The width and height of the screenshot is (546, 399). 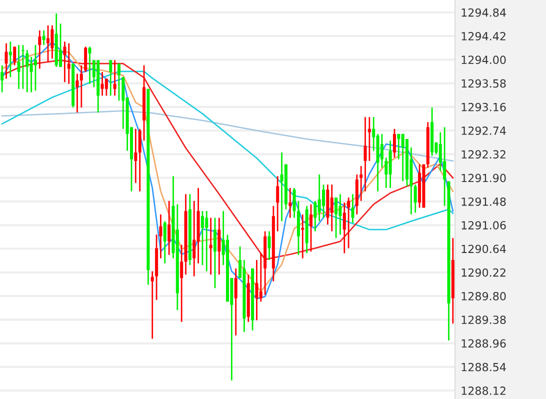 I want to click on y-tick-label: 1294.42, so click(x=484, y=36).